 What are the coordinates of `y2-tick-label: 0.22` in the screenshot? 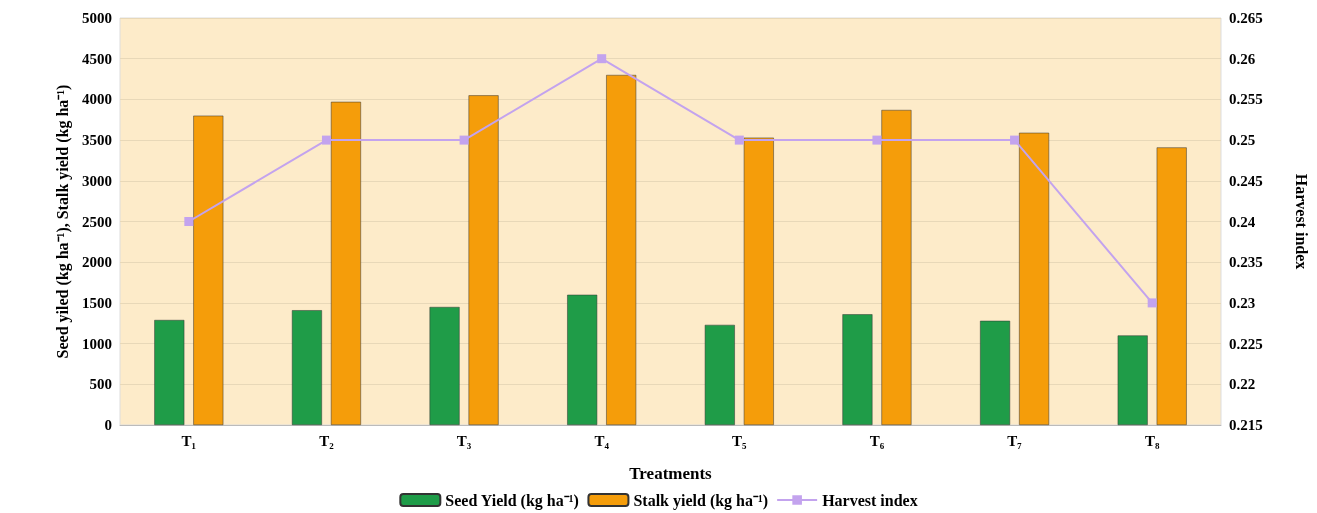 It's located at (1242, 384).